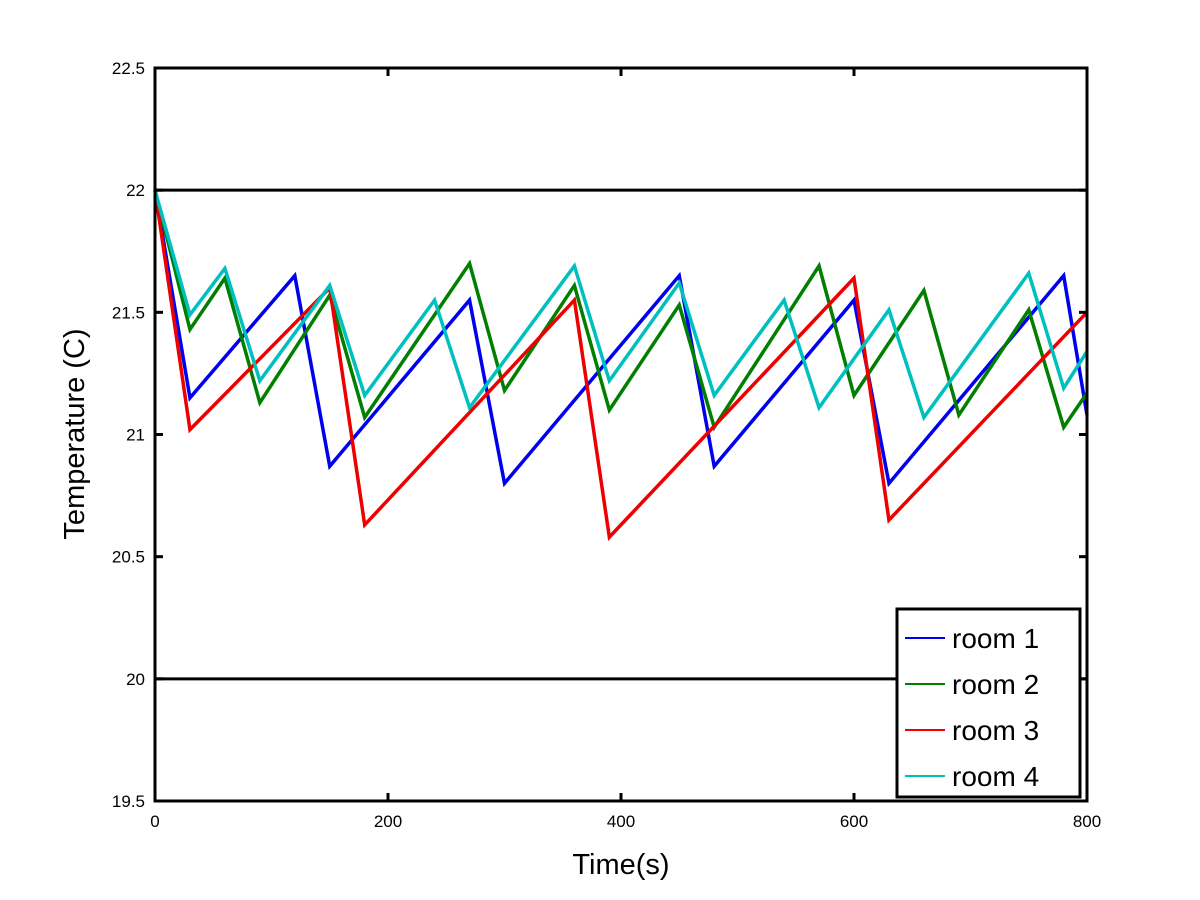  Describe the element at coordinates (128, 557) in the screenshot. I see `y-tick-label: 20.5` at that location.